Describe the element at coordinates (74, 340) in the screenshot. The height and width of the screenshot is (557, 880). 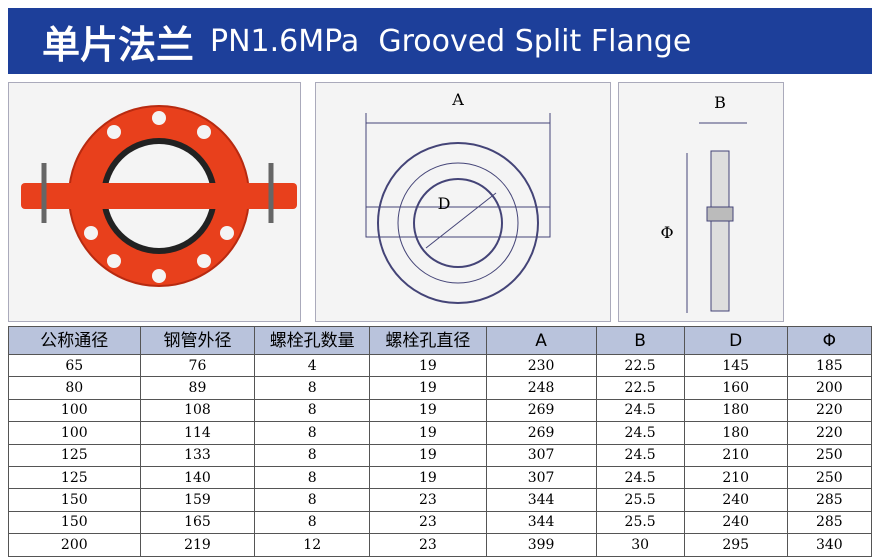
I see `header-cell: 公称通径` at that location.